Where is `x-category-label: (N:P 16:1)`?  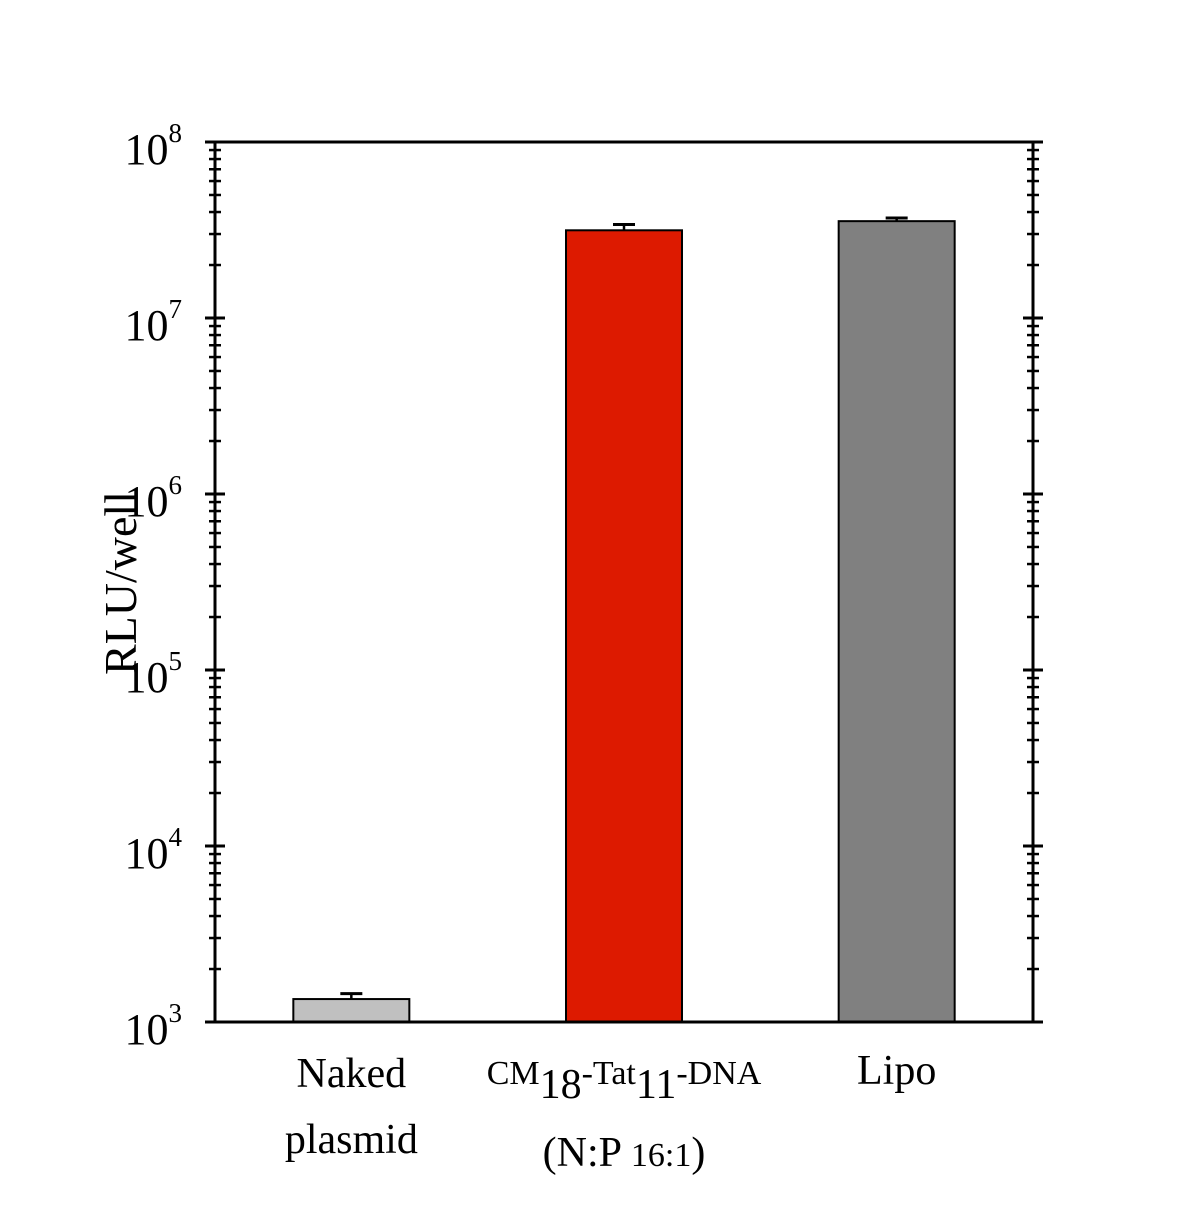 x-category-label: (N:P 16:1) is located at coordinates (624, 1153).